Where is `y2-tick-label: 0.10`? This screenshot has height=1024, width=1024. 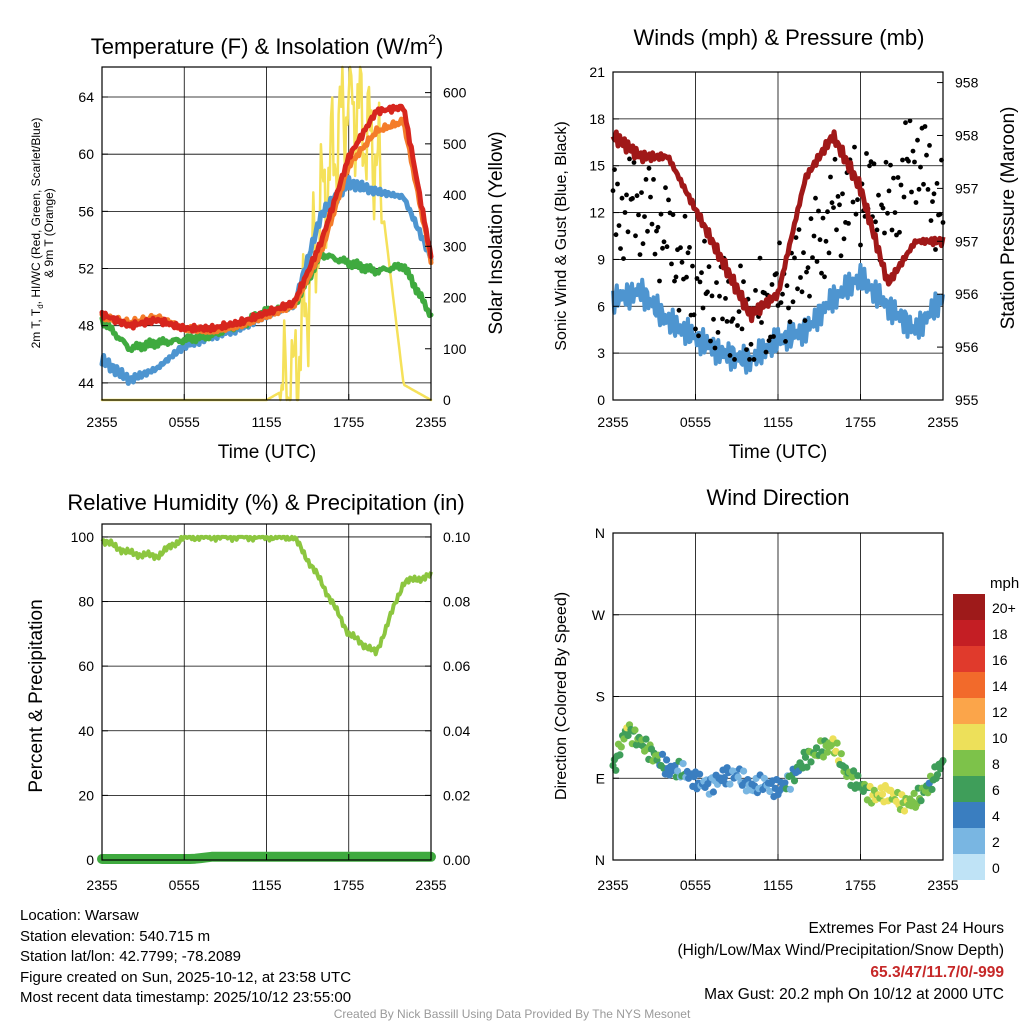
y2-tick-label: 0.10 is located at coordinates (456, 537).